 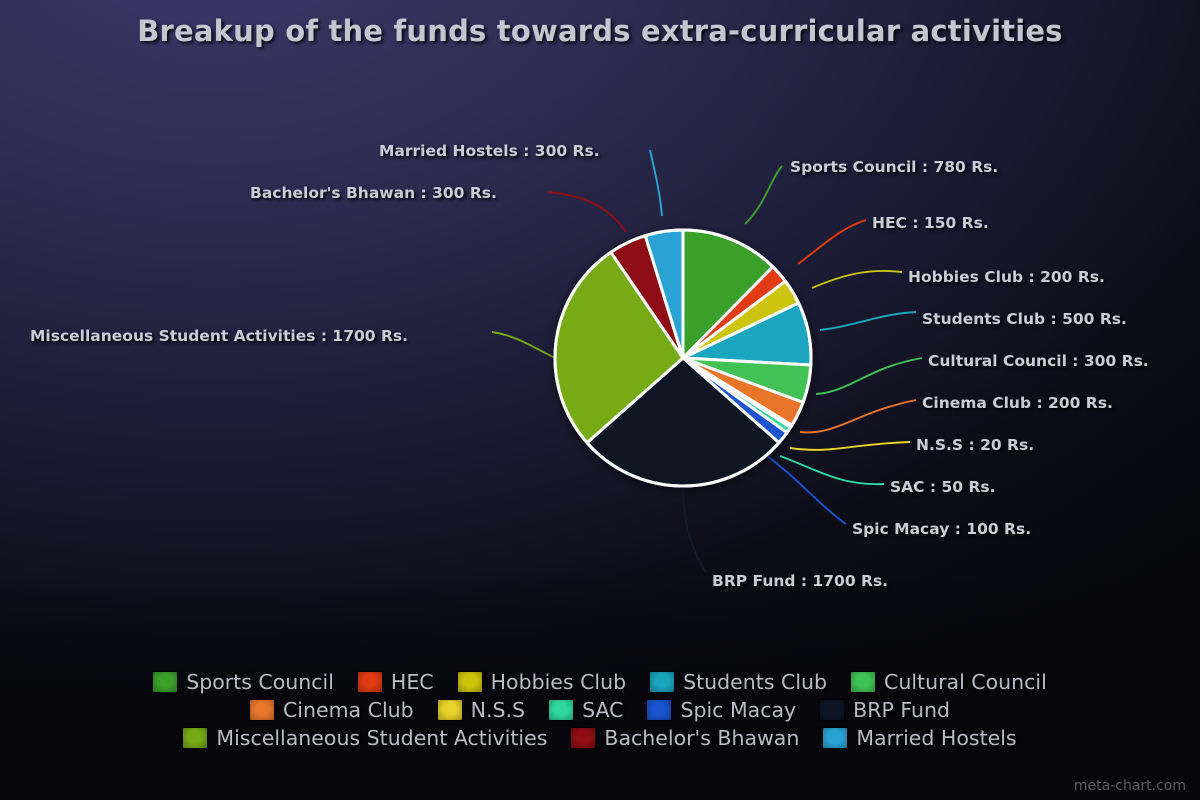 I want to click on leader-line-bachelors-bhawan, so click(x=587, y=212).